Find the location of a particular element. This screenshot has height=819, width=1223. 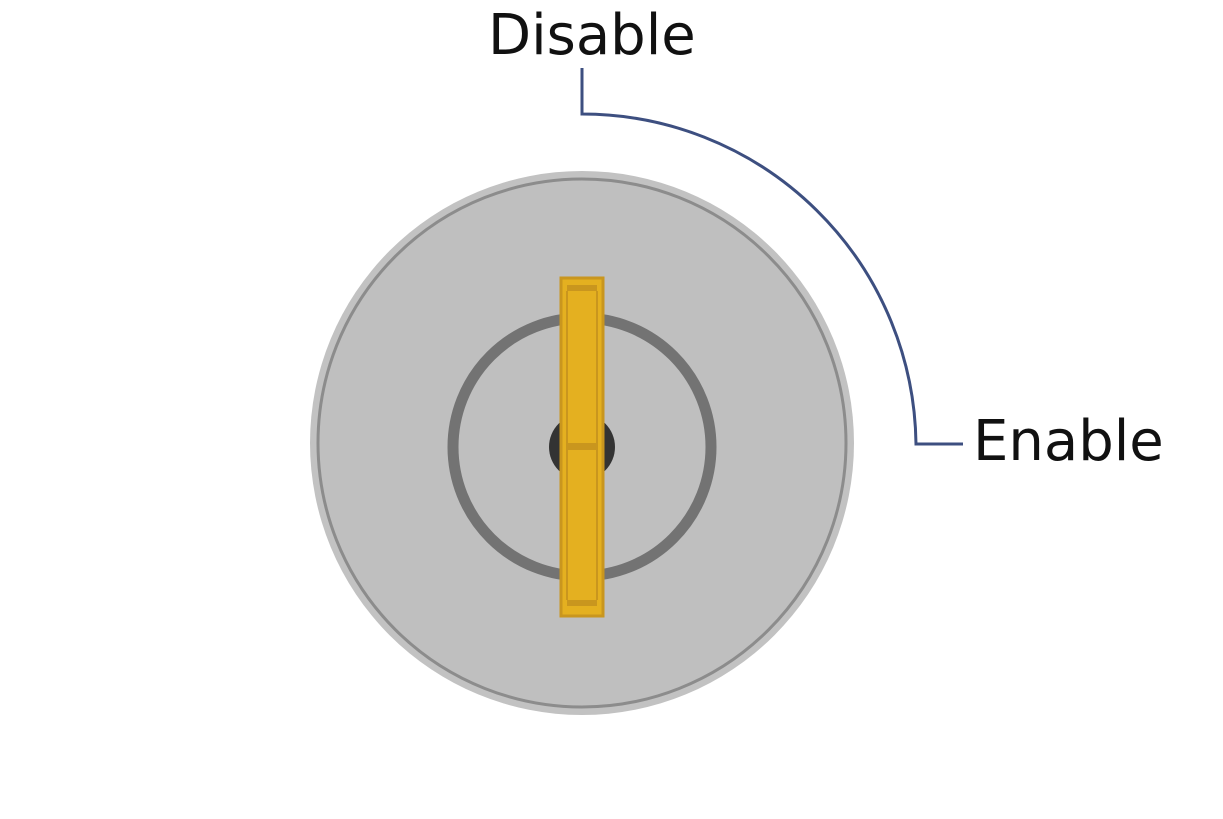

key-blade-icon is located at coordinates (582, 447).